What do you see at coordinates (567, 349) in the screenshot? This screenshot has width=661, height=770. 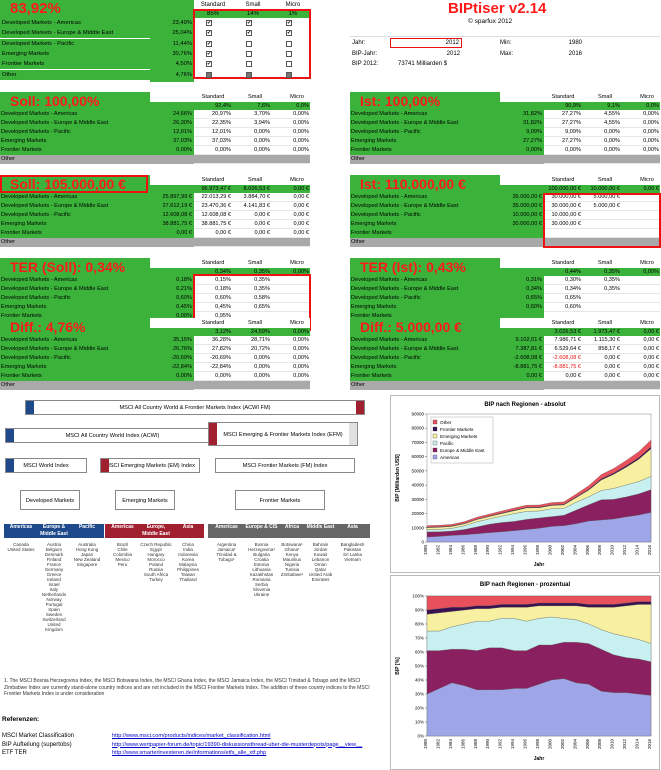 I see `row-cell: 6.529,64 €` at bounding box center [567, 349].